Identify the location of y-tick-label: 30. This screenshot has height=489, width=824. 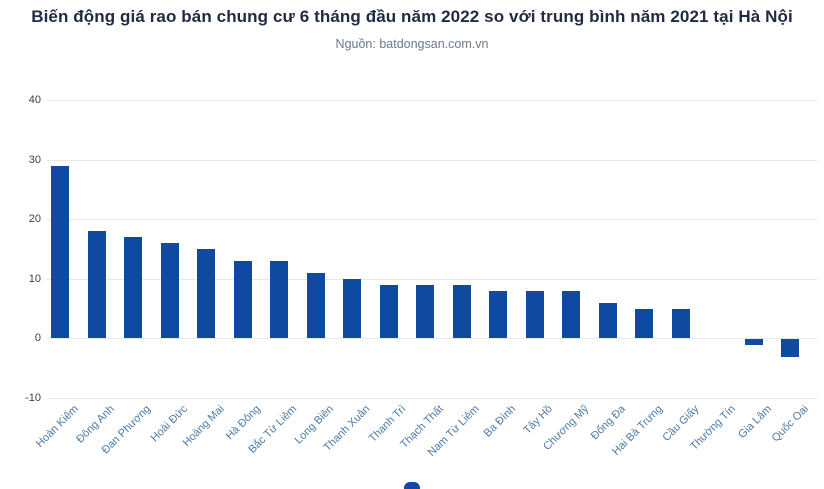
(34, 159).